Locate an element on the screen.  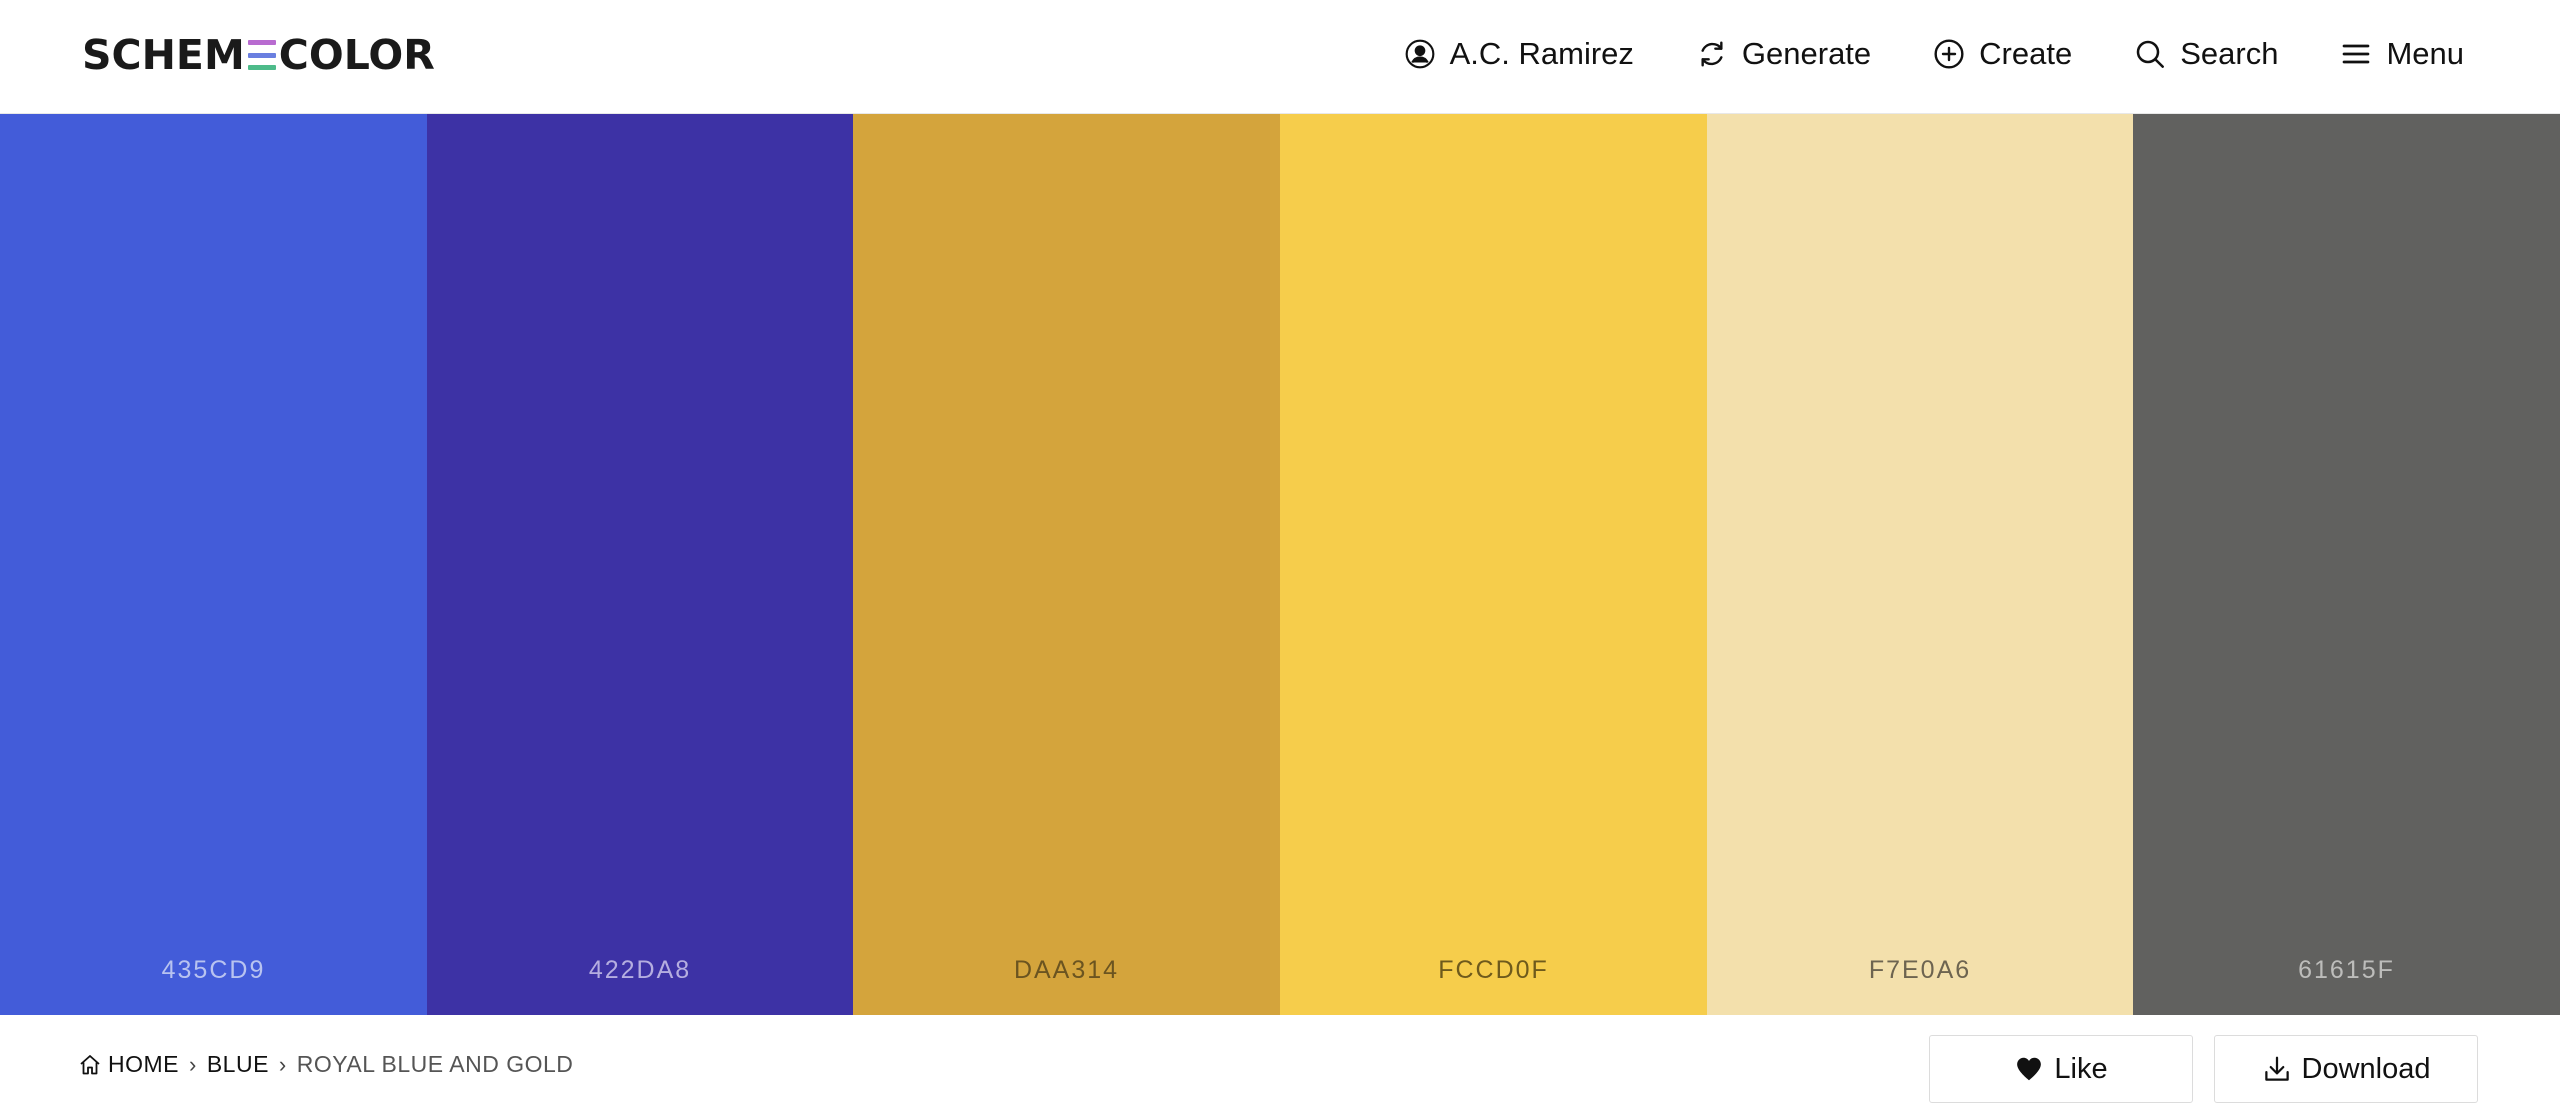
download-button: Download is located at coordinates (2346, 1069).